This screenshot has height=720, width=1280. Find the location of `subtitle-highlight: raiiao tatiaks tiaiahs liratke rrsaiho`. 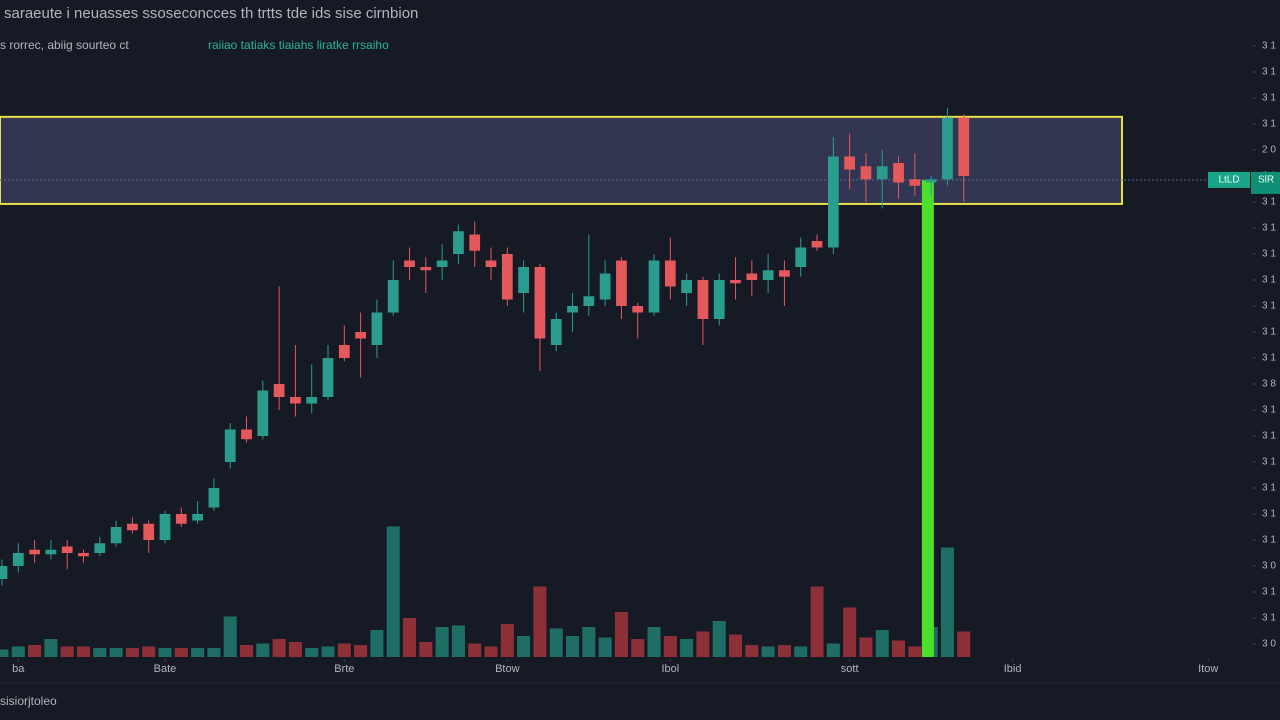

subtitle-highlight: raiiao tatiaks tiaiahs liratke rrsaiho is located at coordinates (298, 45).